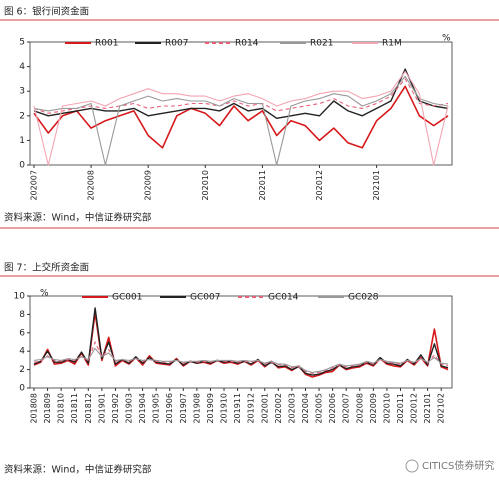 This screenshot has height=490, width=499. I want to click on x-tick-label: 201906, so click(169, 408).